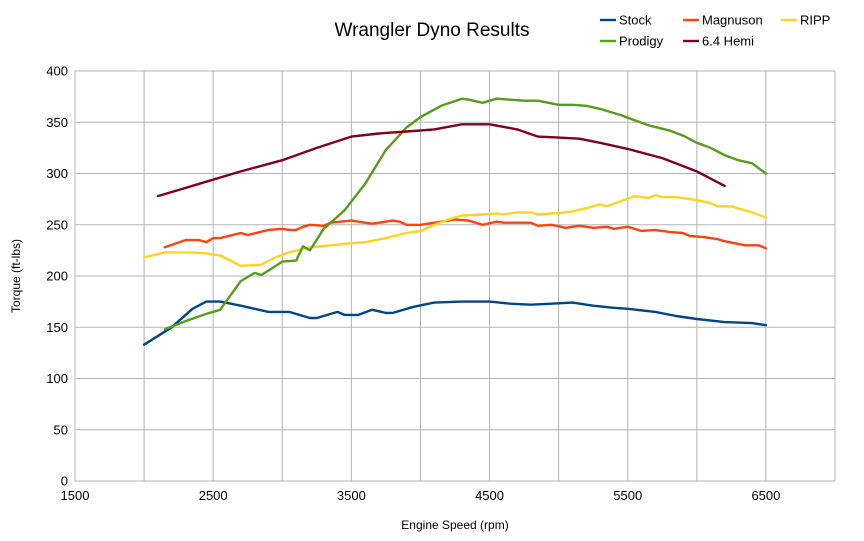 This screenshot has width=864, height=541. What do you see at coordinates (635, 20) in the screenshot?
I see `legend-label-stock: Stock` at bounding box center [635, 20].